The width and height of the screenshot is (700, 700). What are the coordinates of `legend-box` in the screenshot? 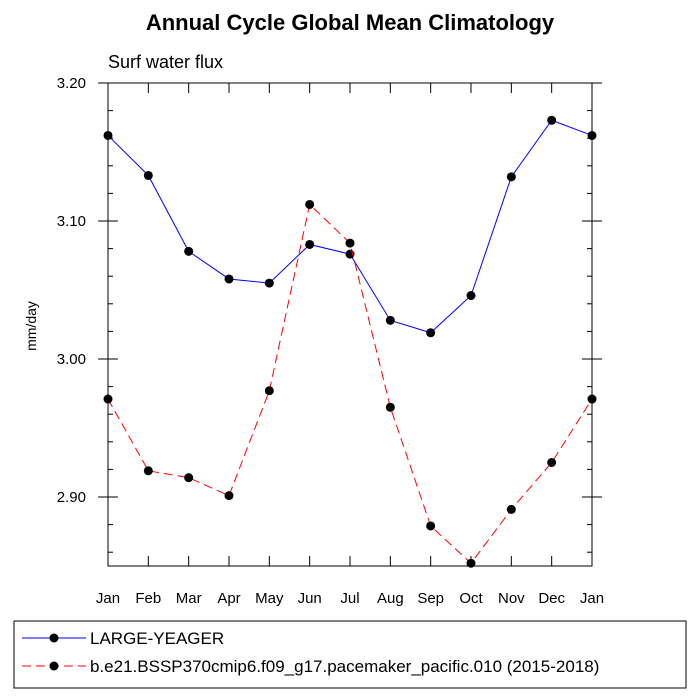 It's located at (350, 654).